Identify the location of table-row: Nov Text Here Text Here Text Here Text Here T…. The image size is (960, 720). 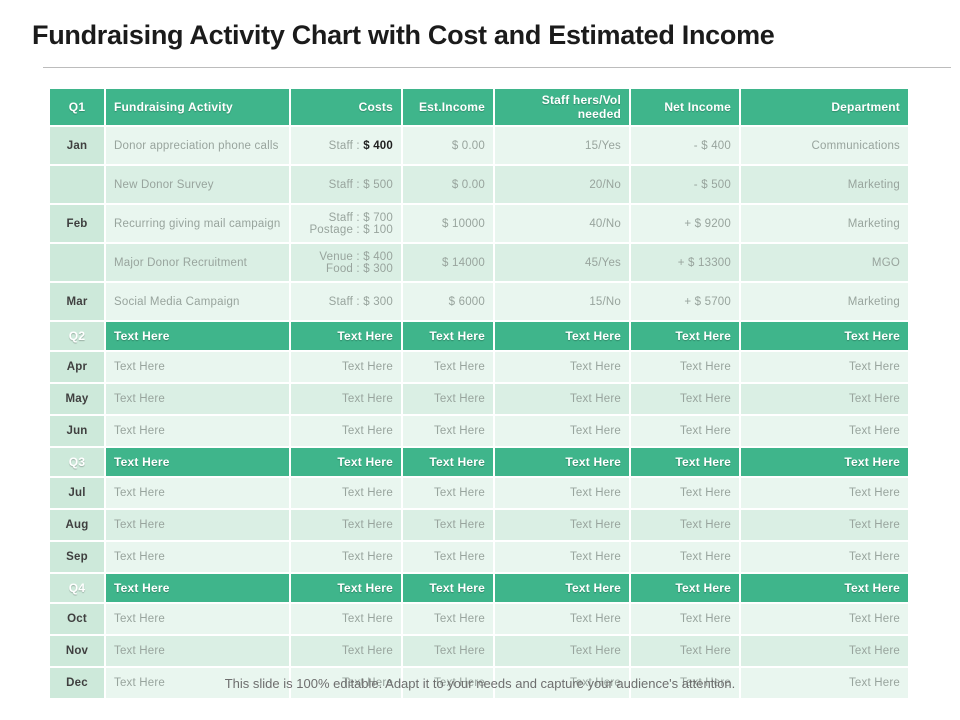
(479, 651).